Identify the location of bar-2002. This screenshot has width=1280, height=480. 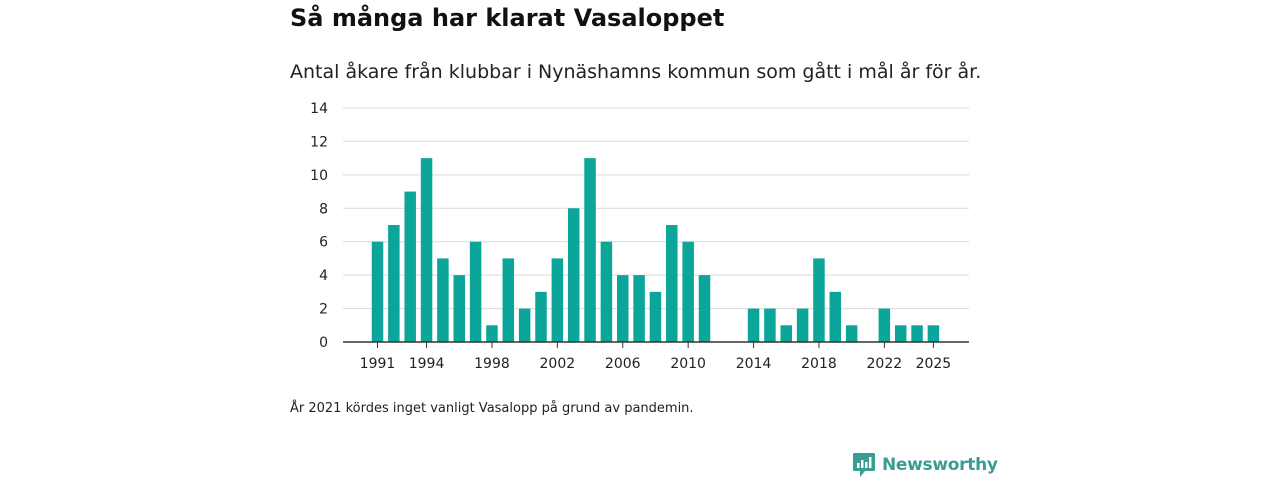
(557, 300).